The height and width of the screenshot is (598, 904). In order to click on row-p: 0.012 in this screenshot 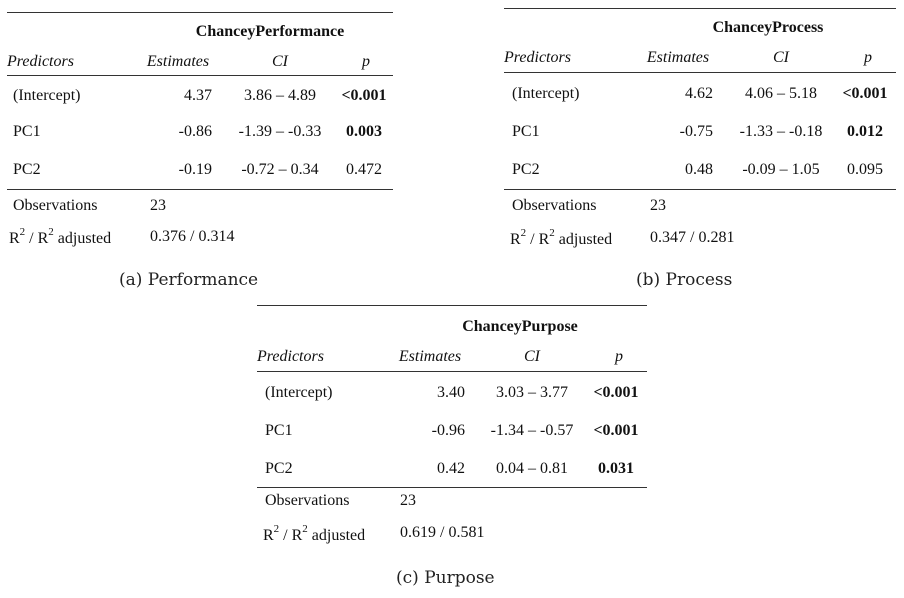, I will do `click(865, 131)`.